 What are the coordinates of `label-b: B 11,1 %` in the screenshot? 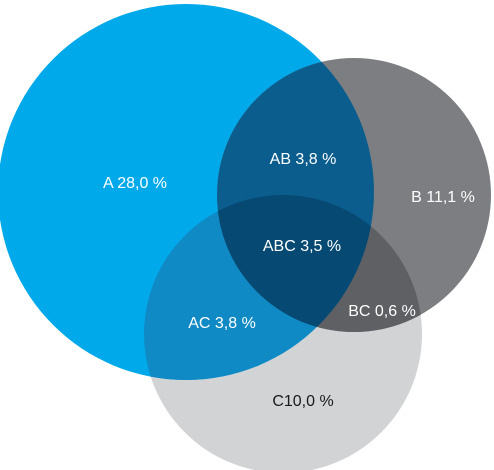 It's located at (443, 197).